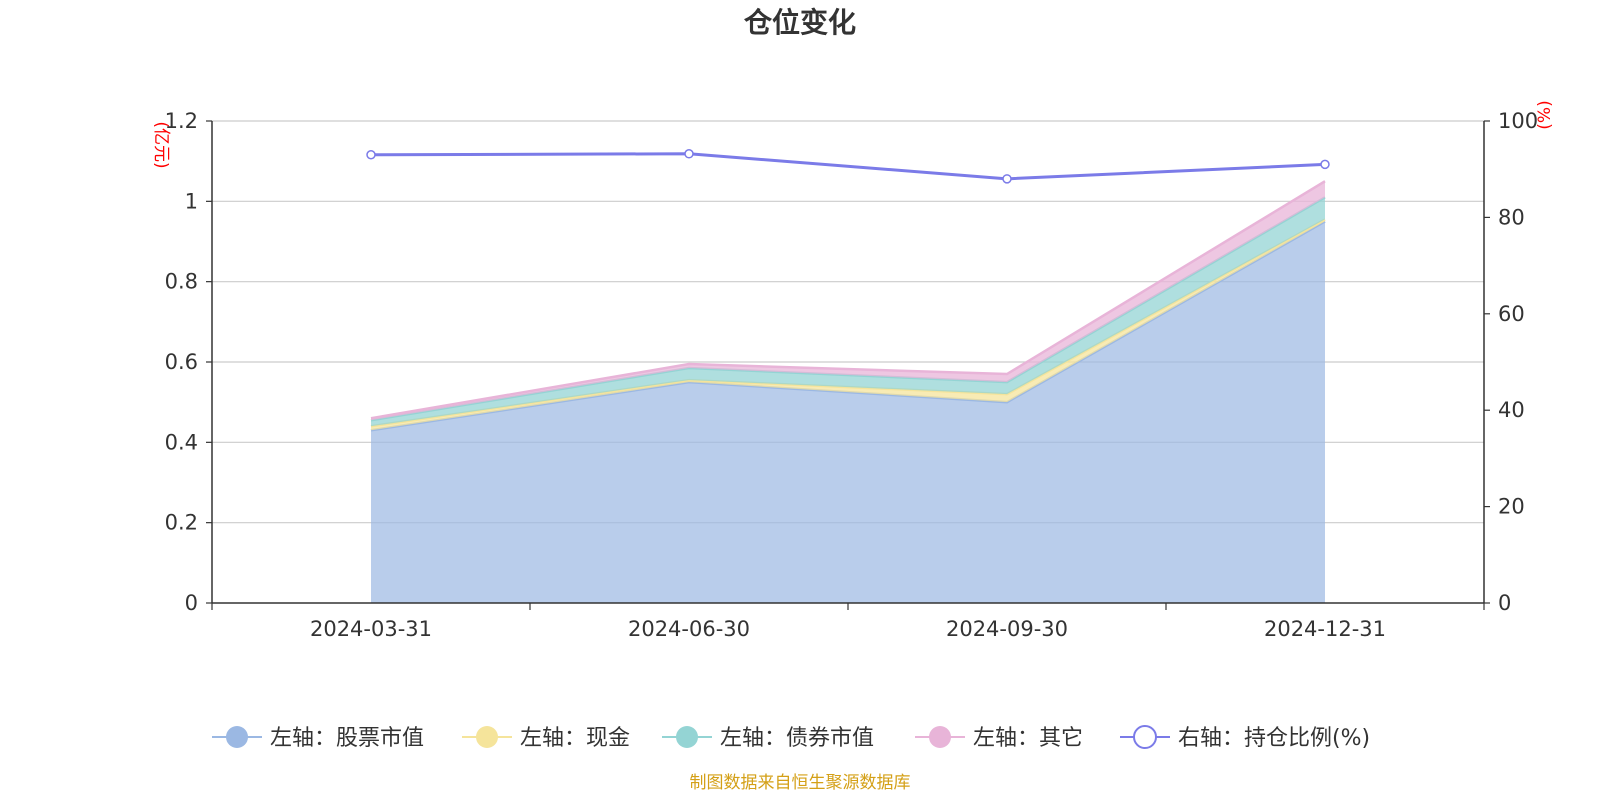  I want to click on x-tick-label: 2024-09-30, so click(1007, 629).